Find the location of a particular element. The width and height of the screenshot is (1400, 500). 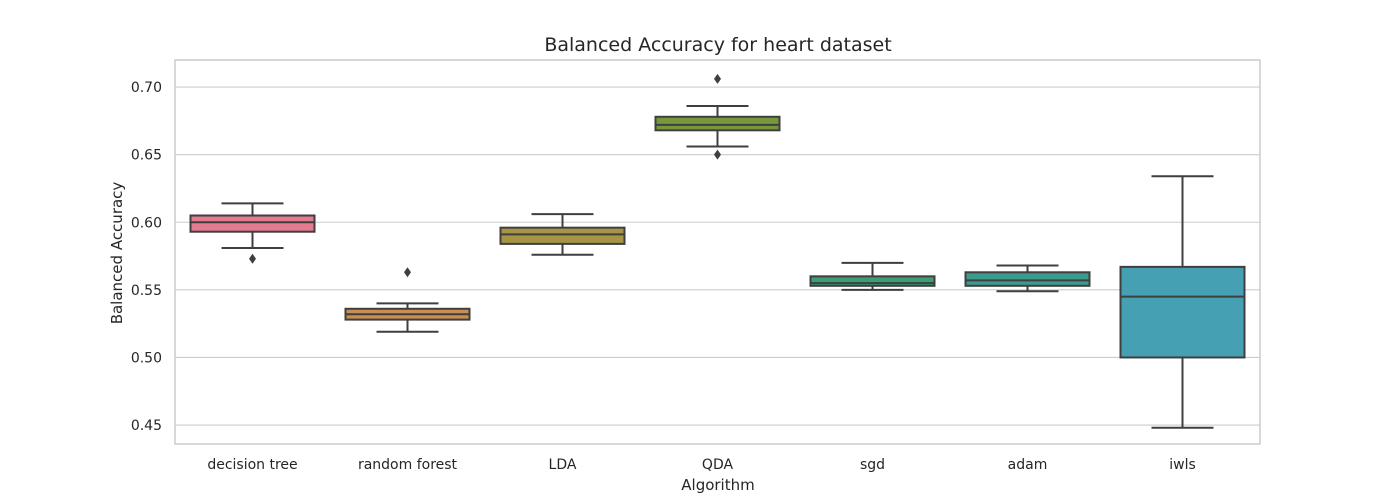

chart-title: Balanced Accuracy for heart dataset is located at coordinates (717, 45).